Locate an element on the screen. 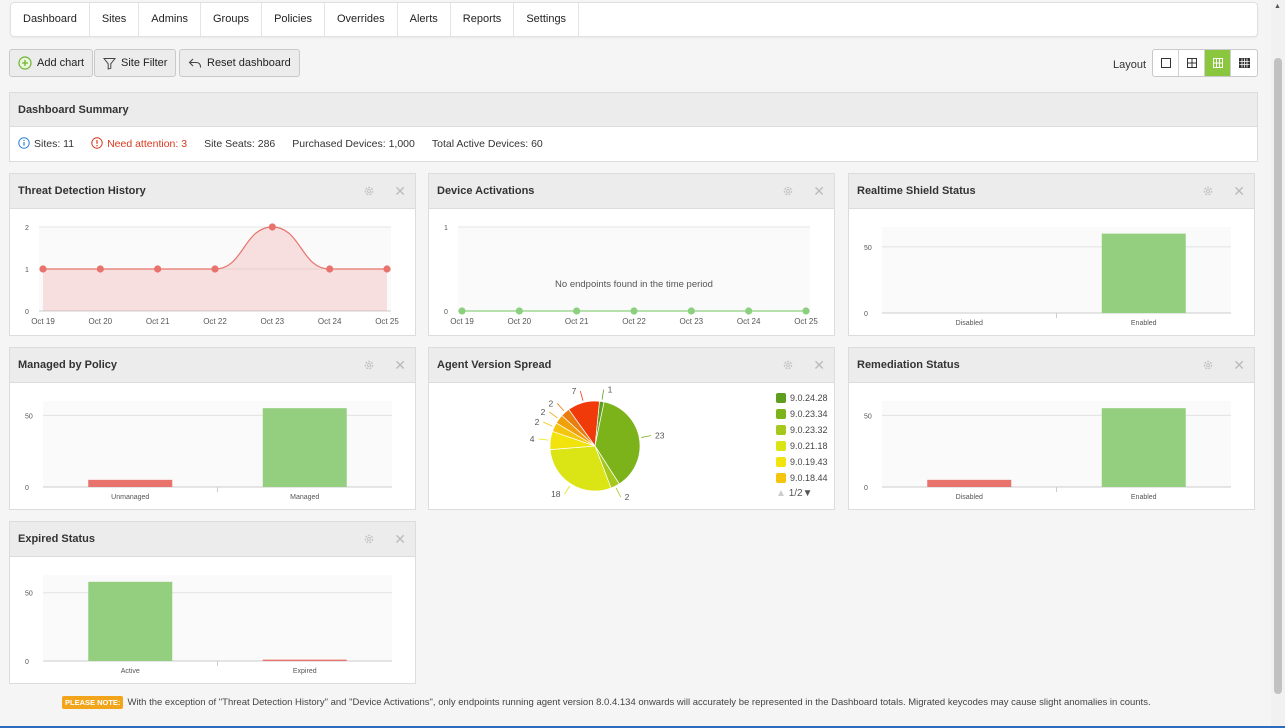  tab-admins: Admins is located at coordinates (170, 19).